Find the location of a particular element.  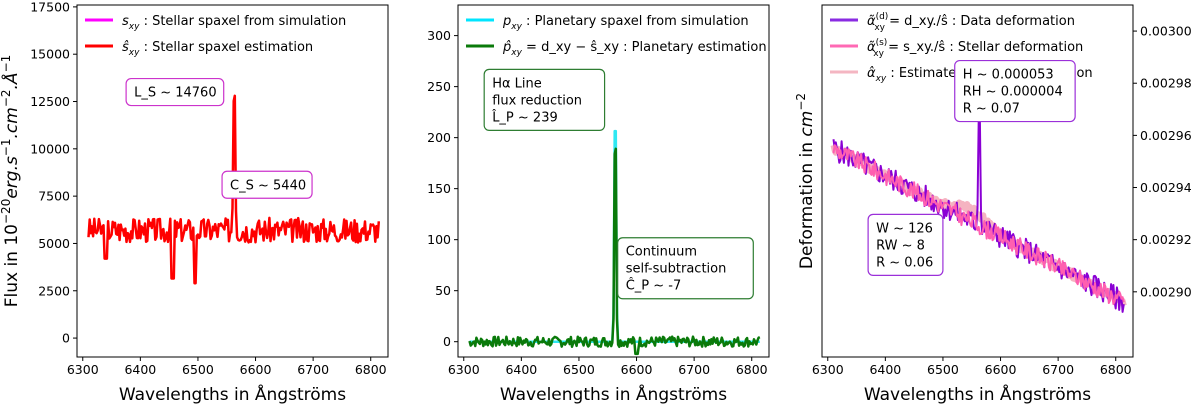

y-tick-label: 2500 is located at coordinates (54, 290).